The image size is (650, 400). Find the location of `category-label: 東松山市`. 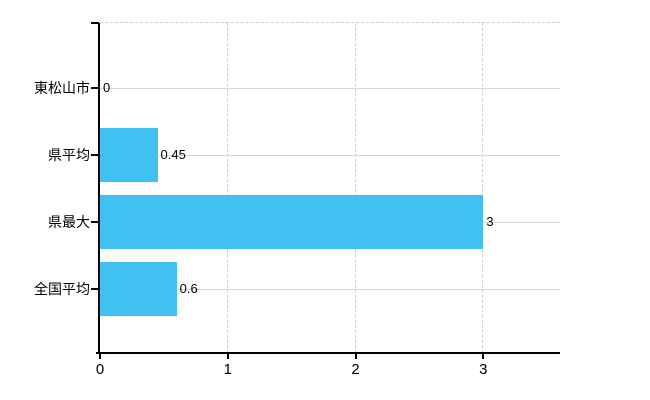

category-label: 東松山市 is located at coordinates (62, 88).